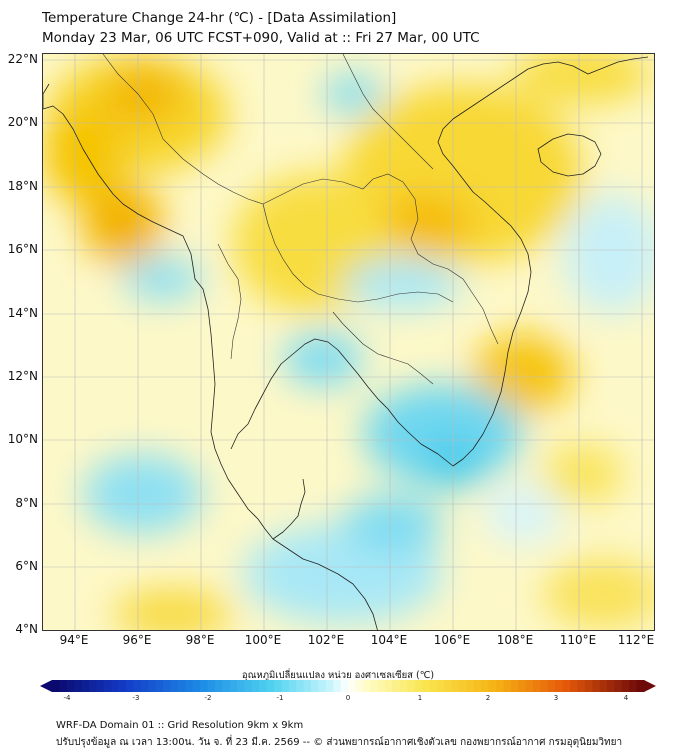 The height and width of the screenshot is (756, 676). What do you see at coordinates (26, 503) in the screenshot?
I see `lat-label-8: 8°N` at bounding box center [26, 503].